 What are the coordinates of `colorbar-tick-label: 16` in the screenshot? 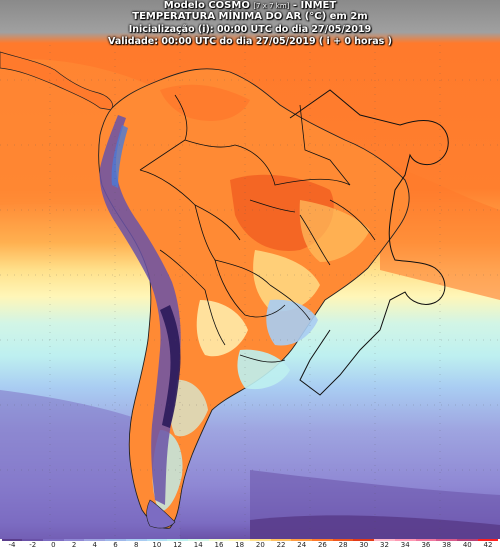 It's located at (219, 545).